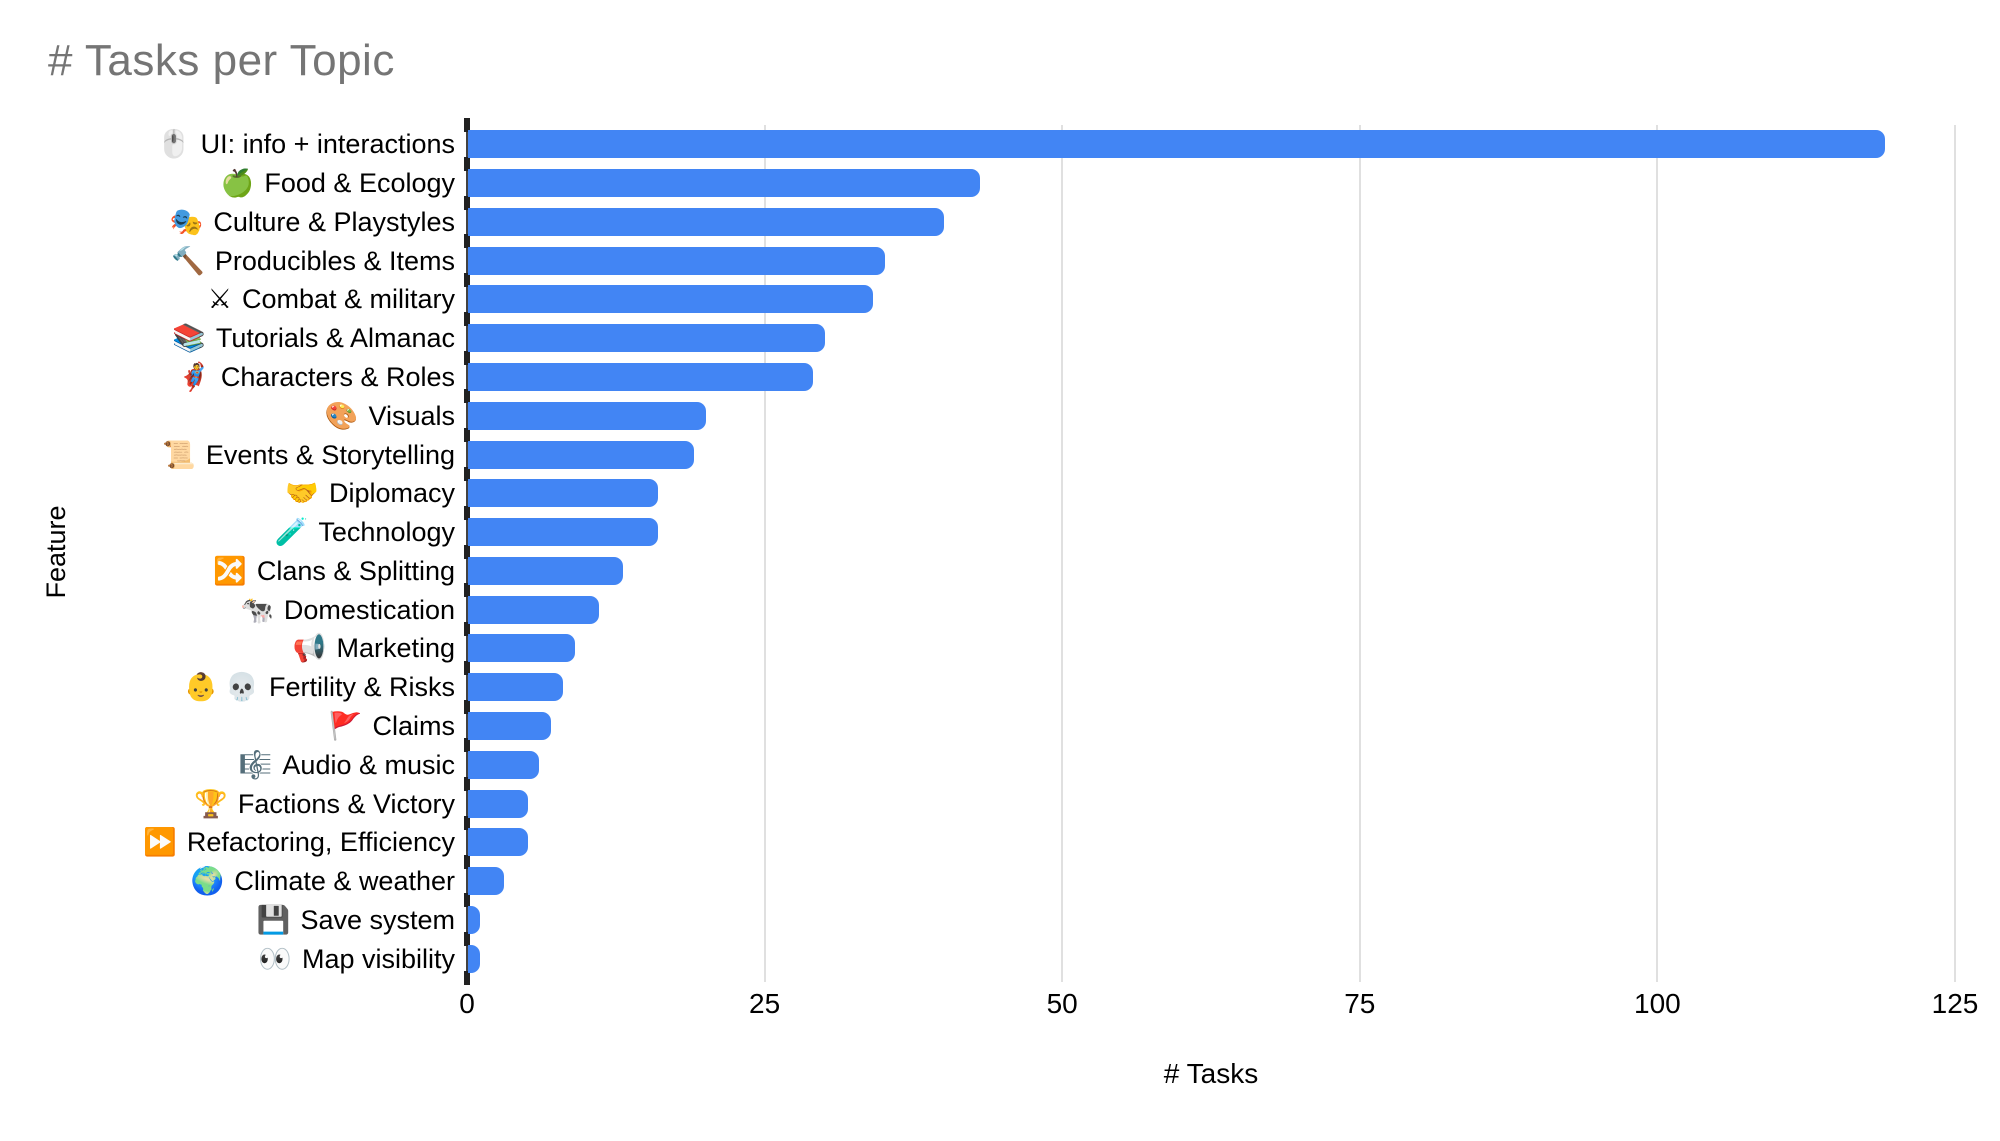 This screenshot has height=1141, width=2000. Describe the element at coordinates (273, 919) in the screenshot. I see `category-emoji-icon: 💾` at that location.